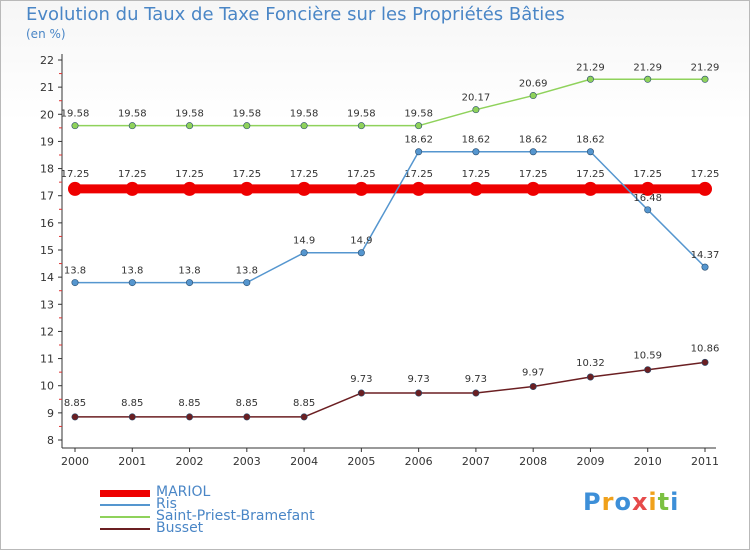 The image size is (750, 550). What do you see at coordinates (533, 373) in the screenshot?
I see `data-label: 9.97` at bounding box center [533, 373].